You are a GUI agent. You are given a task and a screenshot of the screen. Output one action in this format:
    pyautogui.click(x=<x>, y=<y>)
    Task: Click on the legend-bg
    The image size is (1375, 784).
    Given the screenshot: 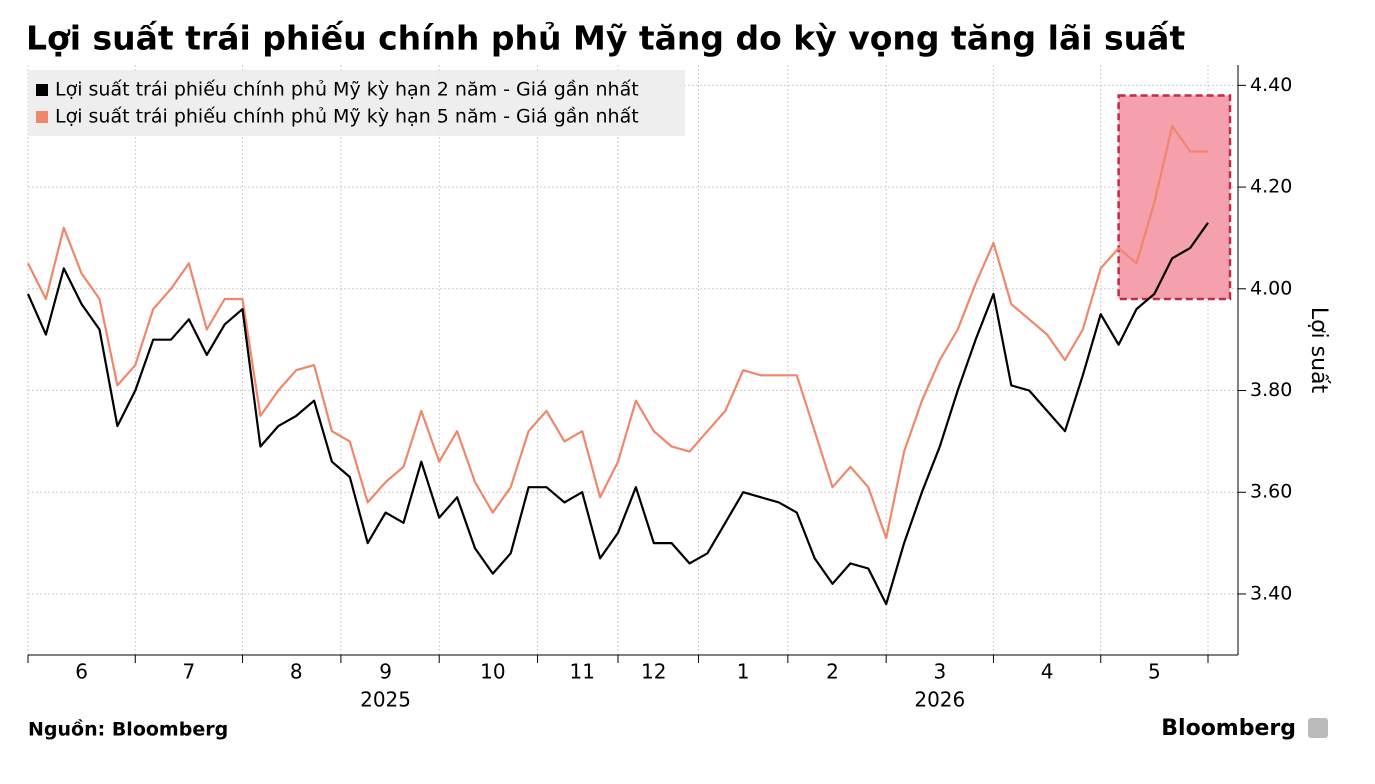 What is the action you would take?
    pyautogui.click(x=356, y=103)
    